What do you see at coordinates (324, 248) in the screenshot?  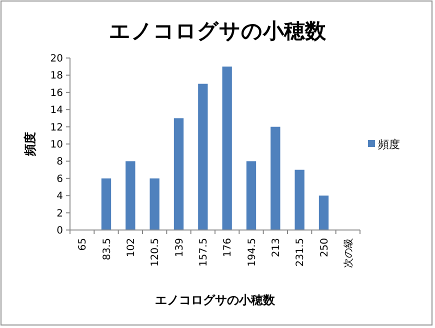 I see `x-tick-label: 250` at bounding box center [324, 248].